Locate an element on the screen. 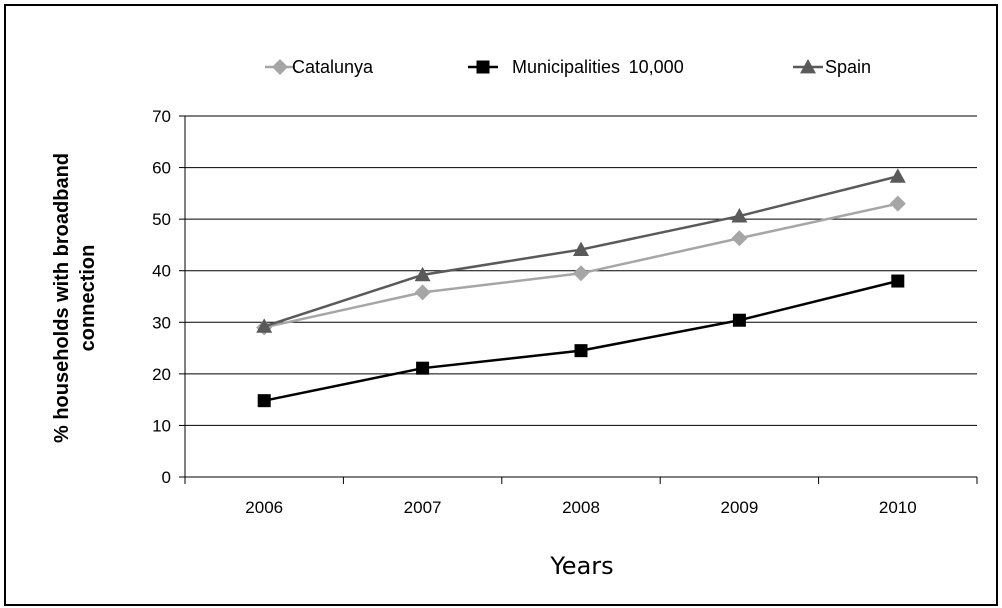  y-tick-label: 40 is located at coordinates (161, 271).